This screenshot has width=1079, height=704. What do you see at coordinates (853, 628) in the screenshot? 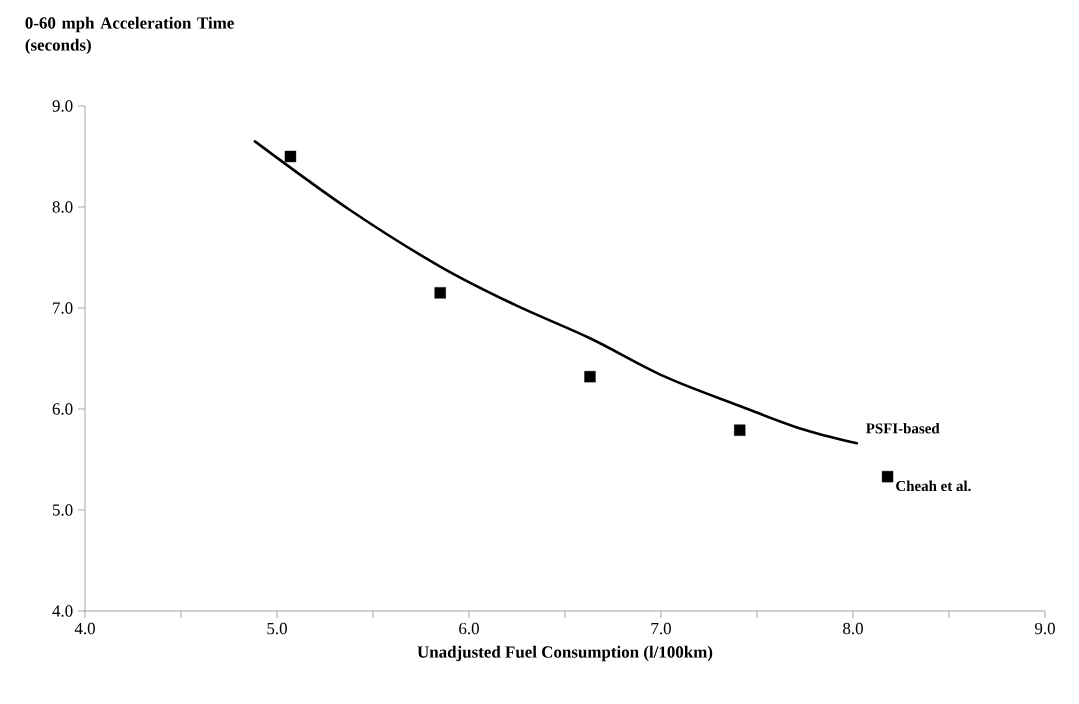
I see `x-tick-label: 8.0` at bounding box center [853, 628].